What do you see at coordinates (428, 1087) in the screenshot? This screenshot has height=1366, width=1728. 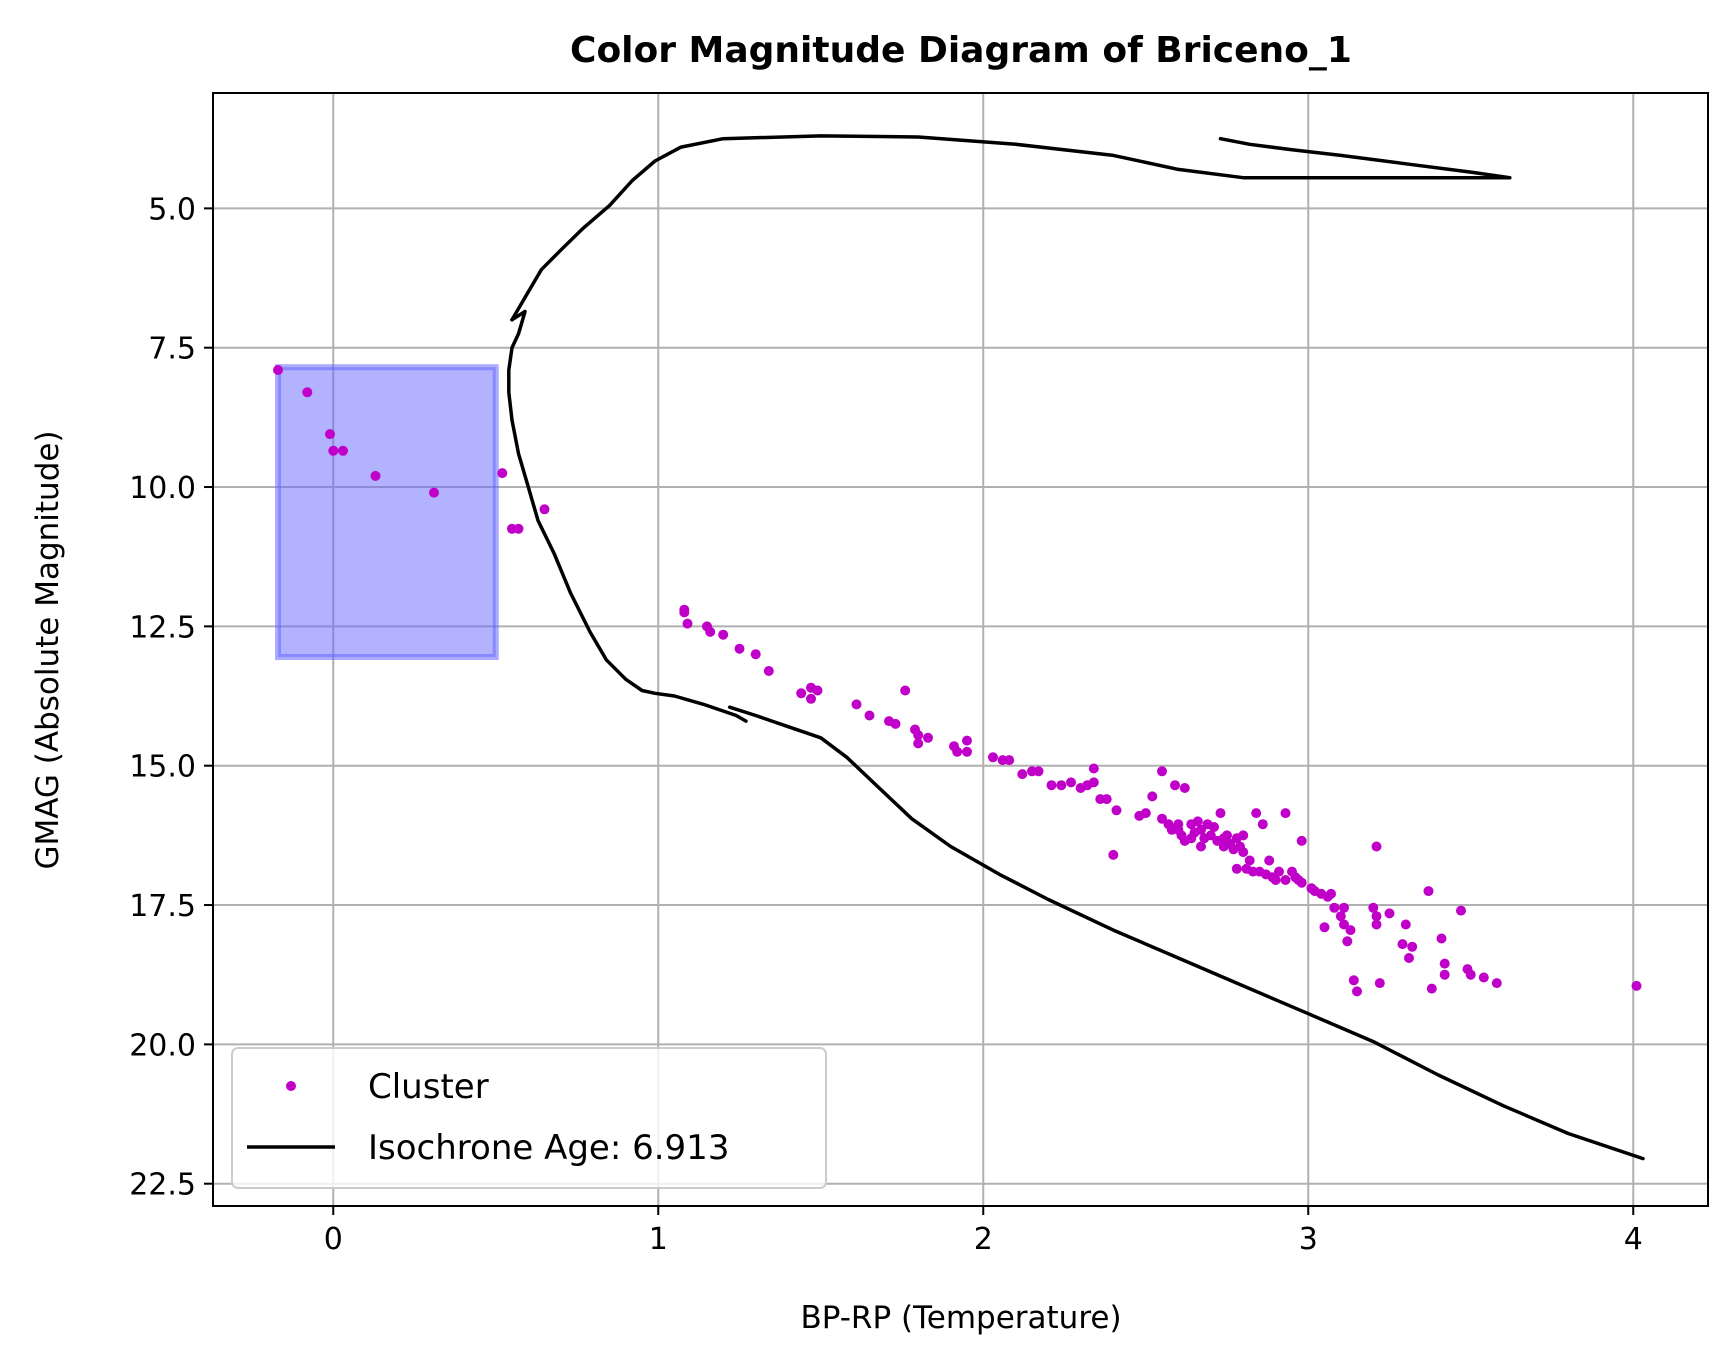 I see `legend-label-cluster: Cluster` at bounding box center [428, 1087].